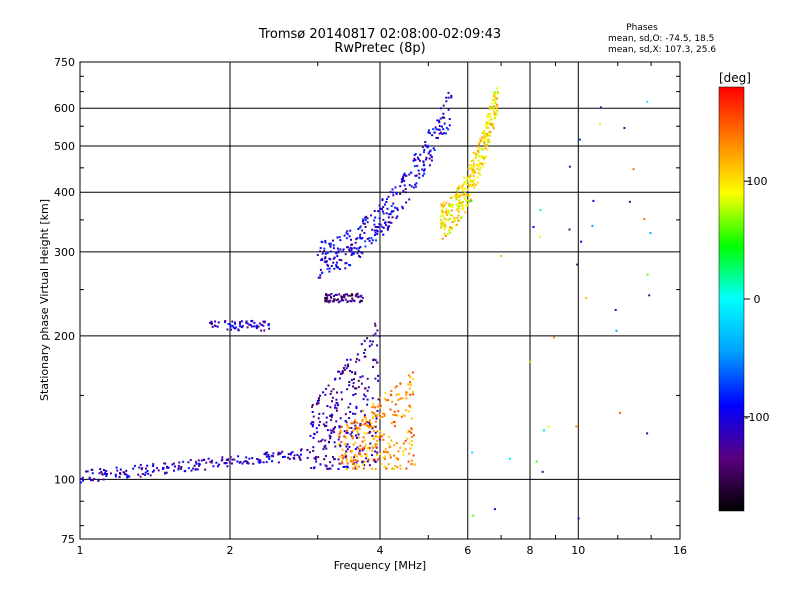 This screenshot has height=600, width=800. Describe the element at coordinates (757, 417) in the screenshot. I see `colorbar-tick-label: -100` at that location.